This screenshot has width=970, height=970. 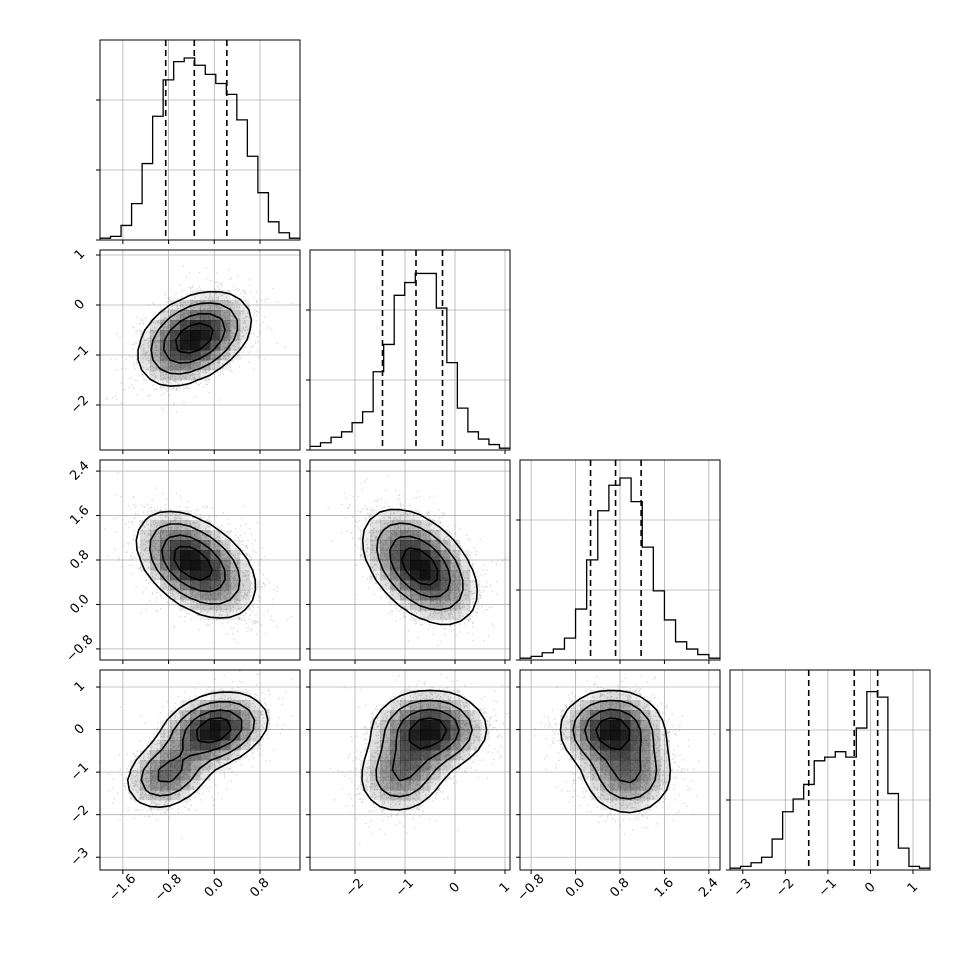 I want to click on y-tick-label: −2, so click(x=80, y=815).